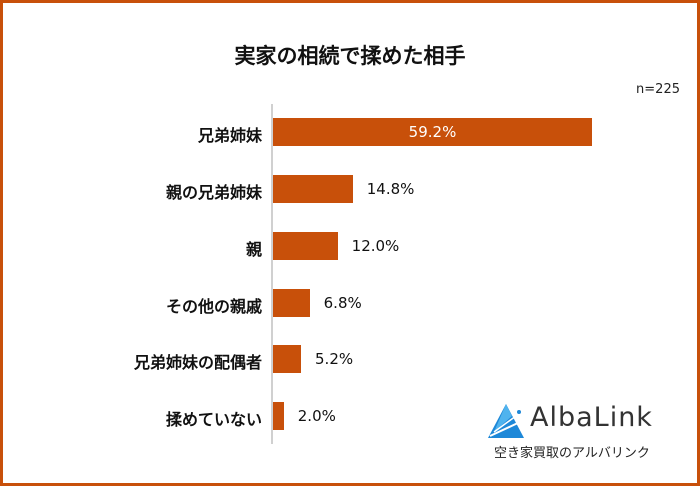 Image resolution: width=700 pixels, height=486 pixels. What do you see at coordinates (272, 274) in the screenshot?
I see `y-axis-line` at bounding box center [272, 274].